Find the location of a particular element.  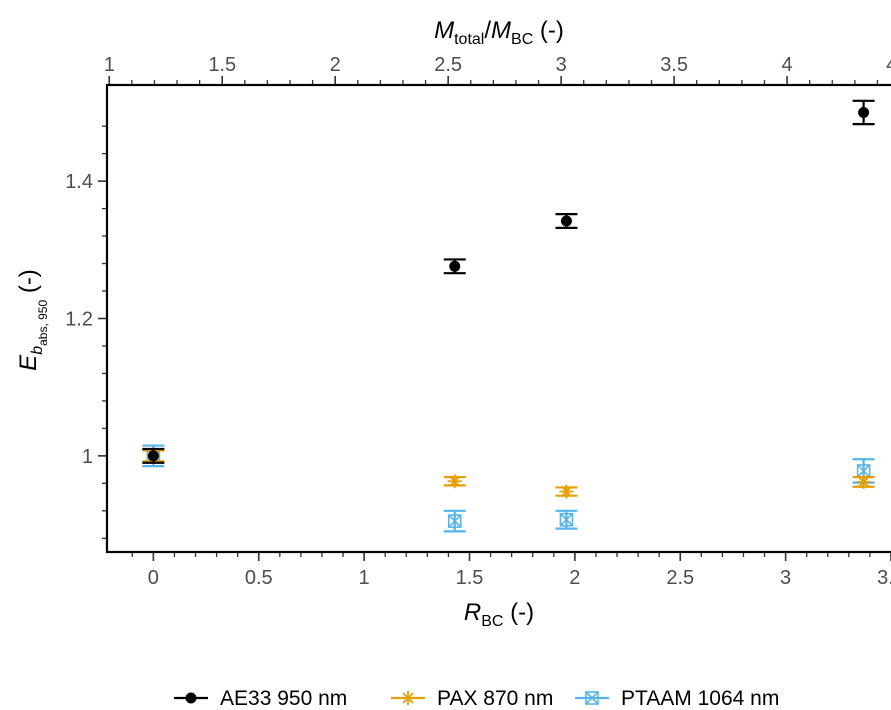

series-pax-870-nm is located at coordinates (508, 473).